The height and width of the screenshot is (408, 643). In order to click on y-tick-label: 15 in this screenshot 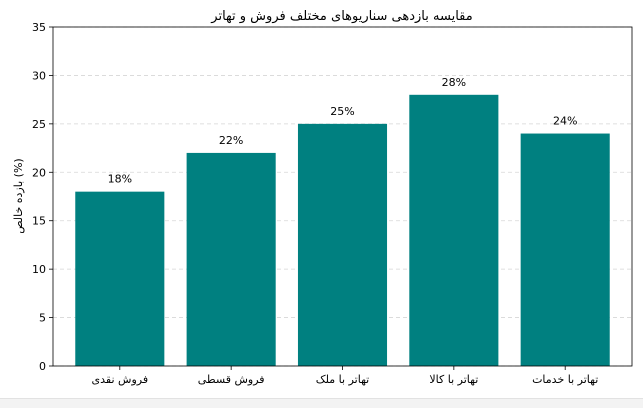, I will do `click(39, 221)`.